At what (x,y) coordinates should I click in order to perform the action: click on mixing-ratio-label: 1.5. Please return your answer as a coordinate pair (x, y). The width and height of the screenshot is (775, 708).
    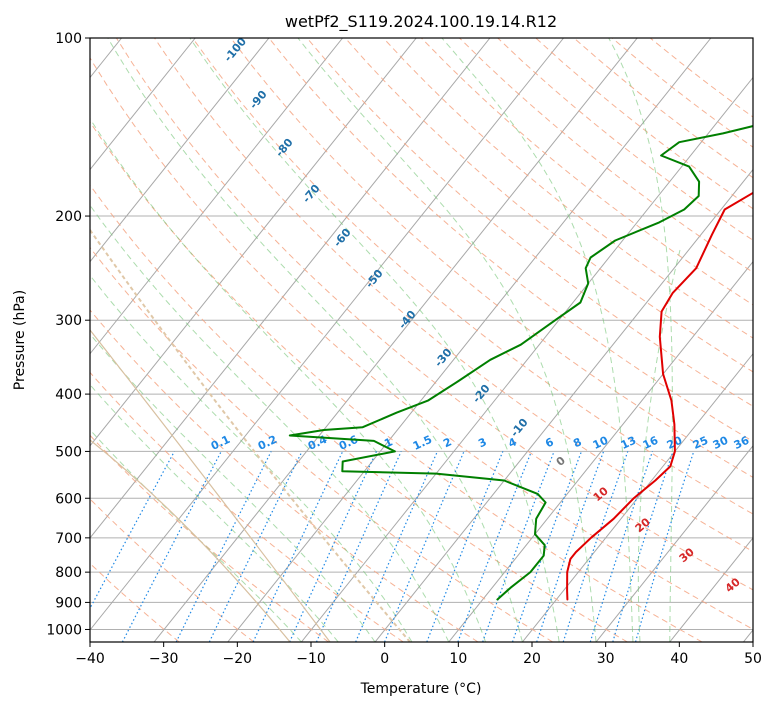
    Looking at the image, I should click on (422, 443).